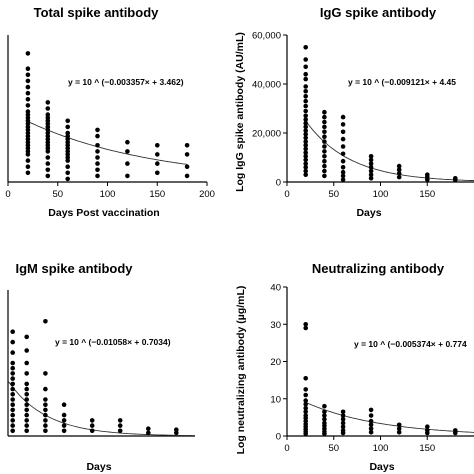  What do you see at coordinates (333, 194) in the screenshot?
I see `x-tick-label: 50` at bounding box center [333, 194].